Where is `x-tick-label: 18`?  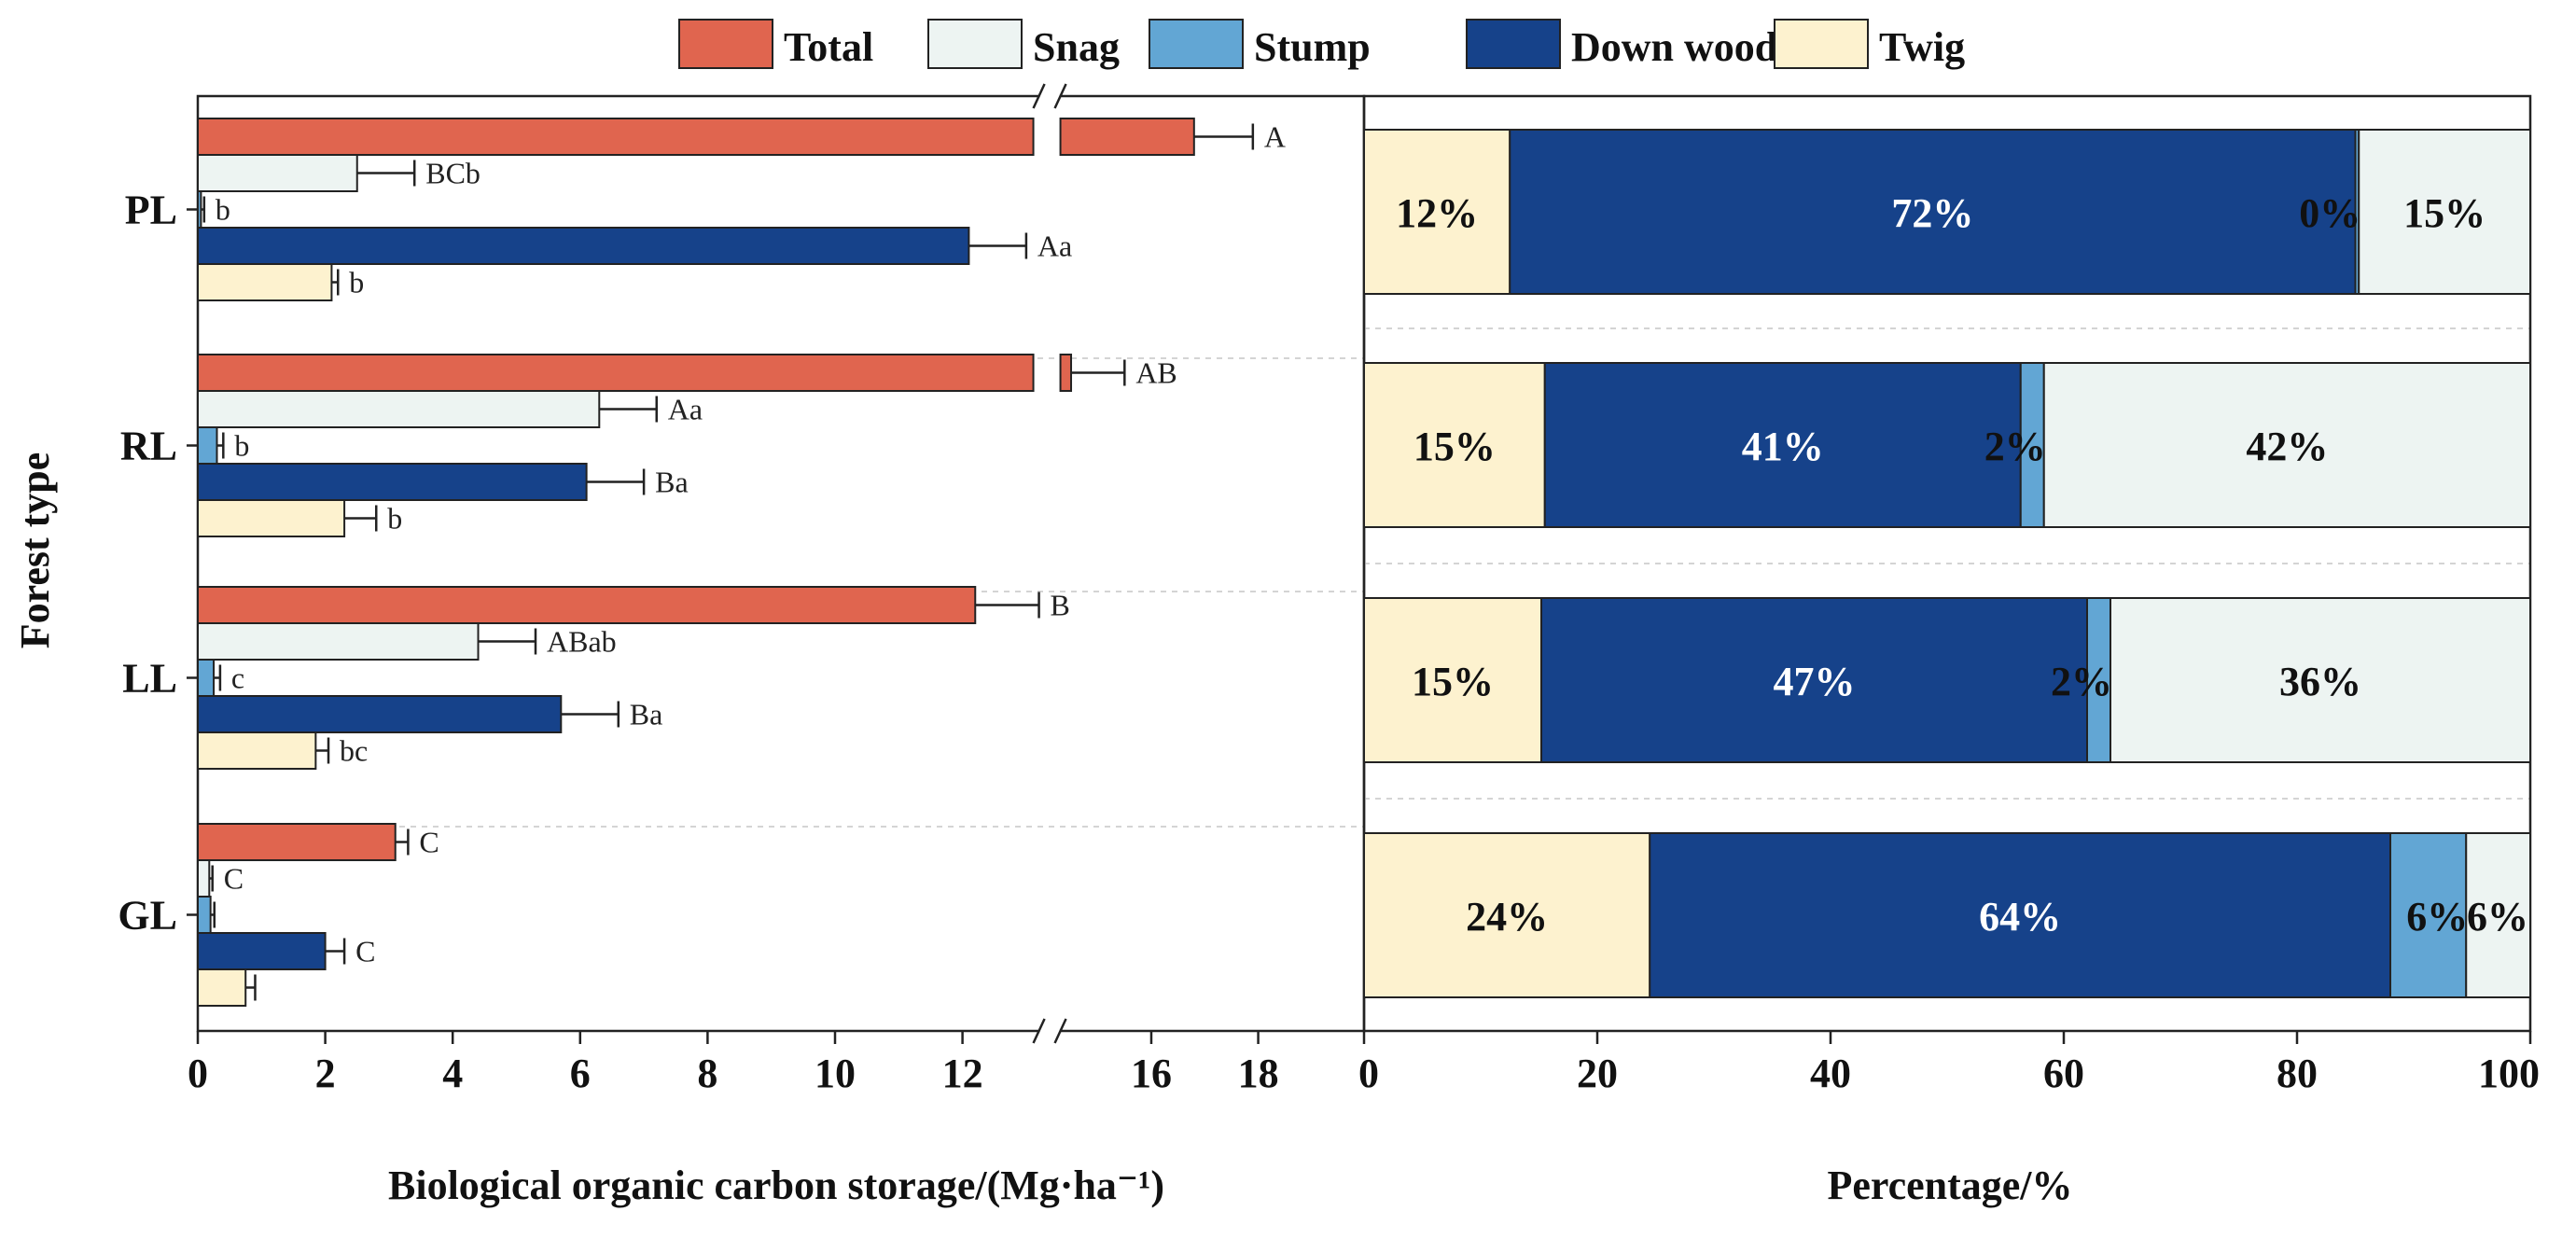
x-tick-label: 18 is located at coordinates (1258, 1074).